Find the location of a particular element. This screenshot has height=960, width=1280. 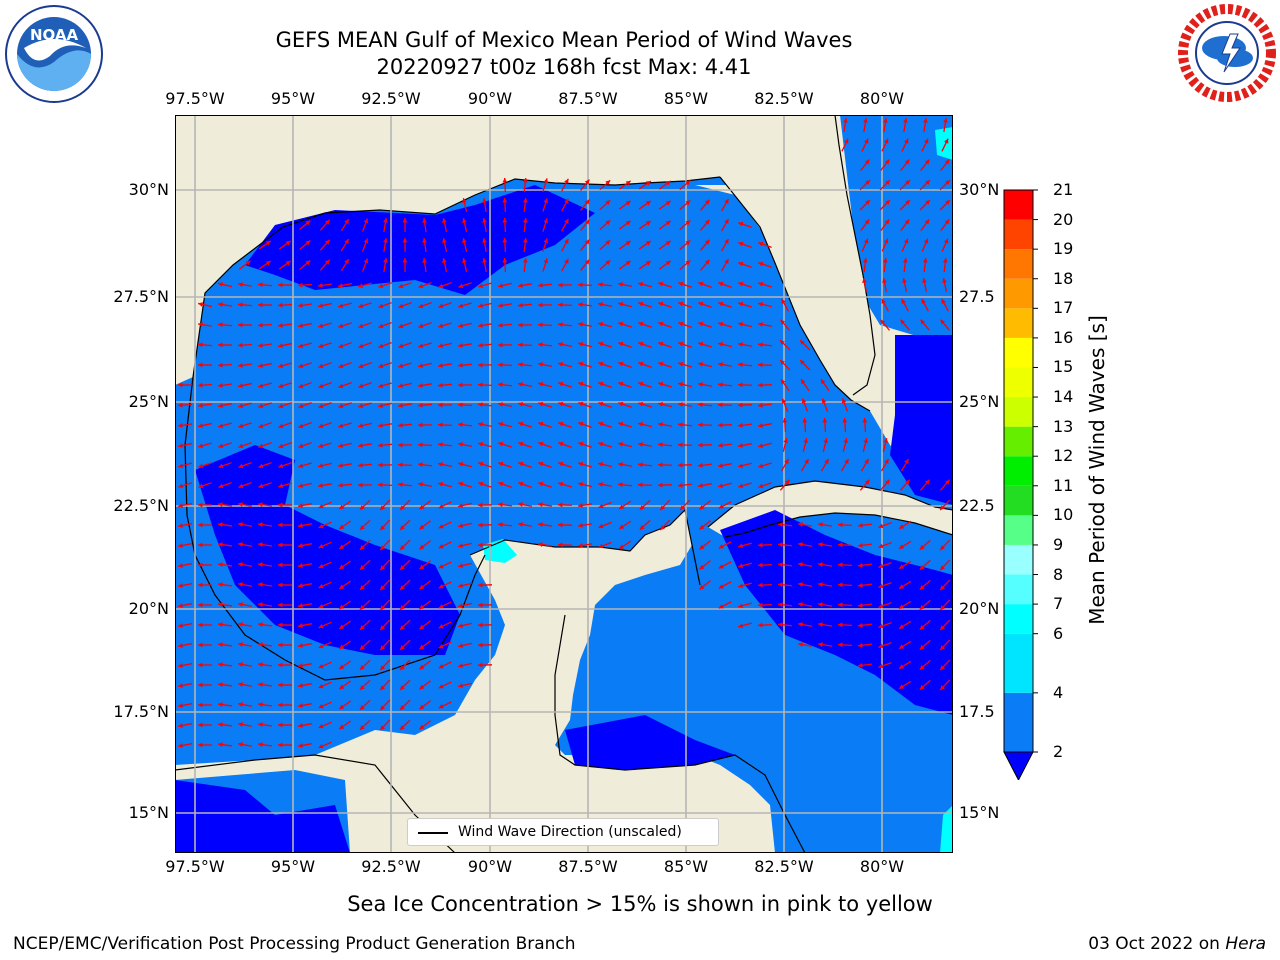

land-florida is located at coordinates (785, 255).